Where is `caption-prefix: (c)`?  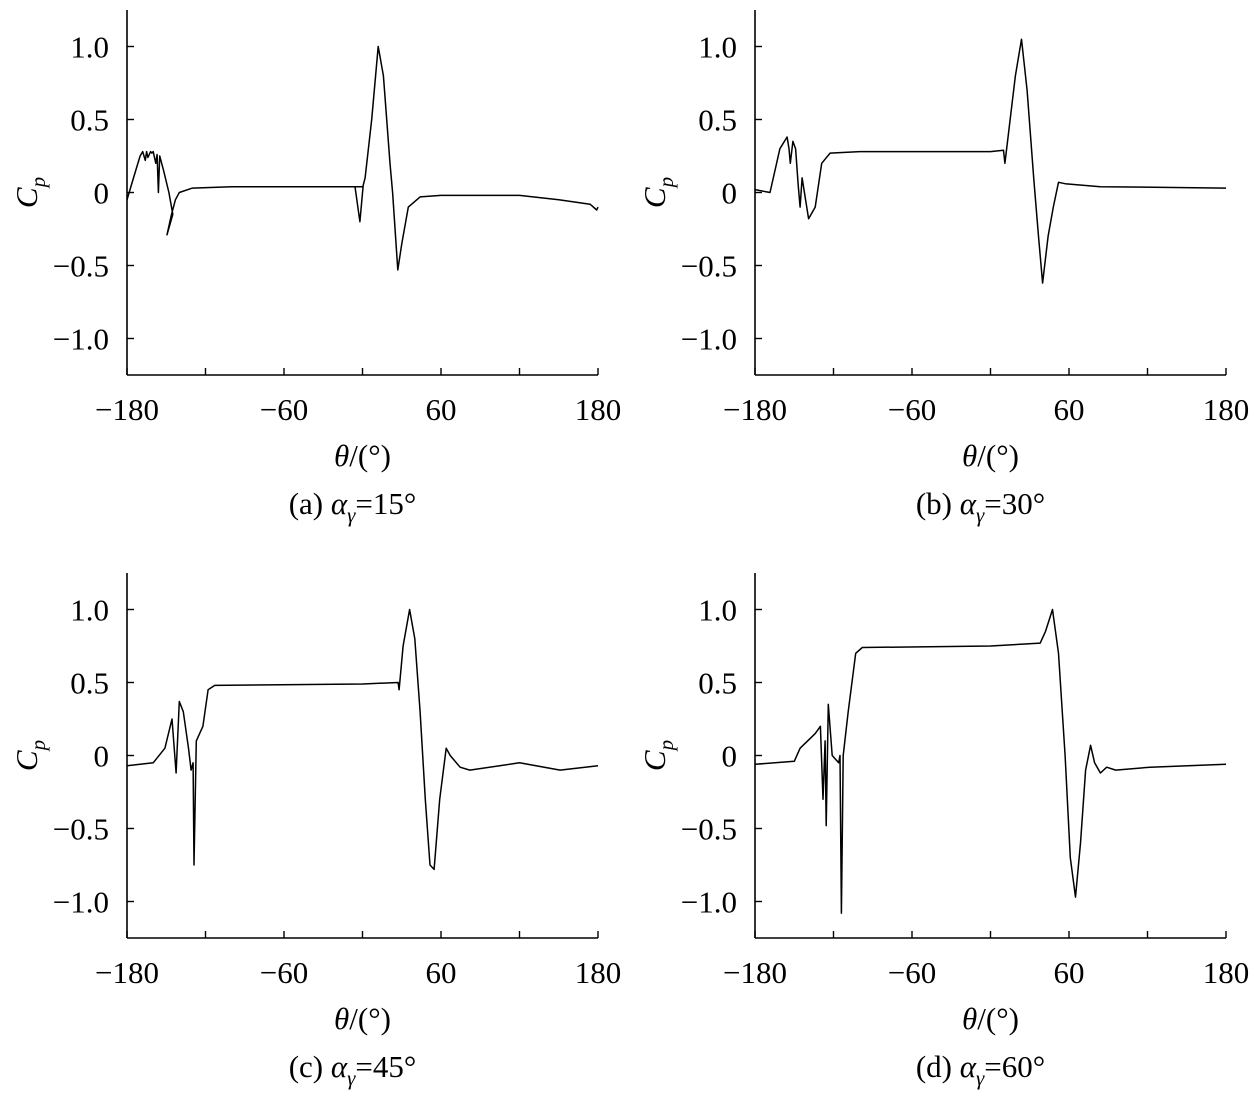 caption-prefix: (c) is located at coordinates (310, 1066).